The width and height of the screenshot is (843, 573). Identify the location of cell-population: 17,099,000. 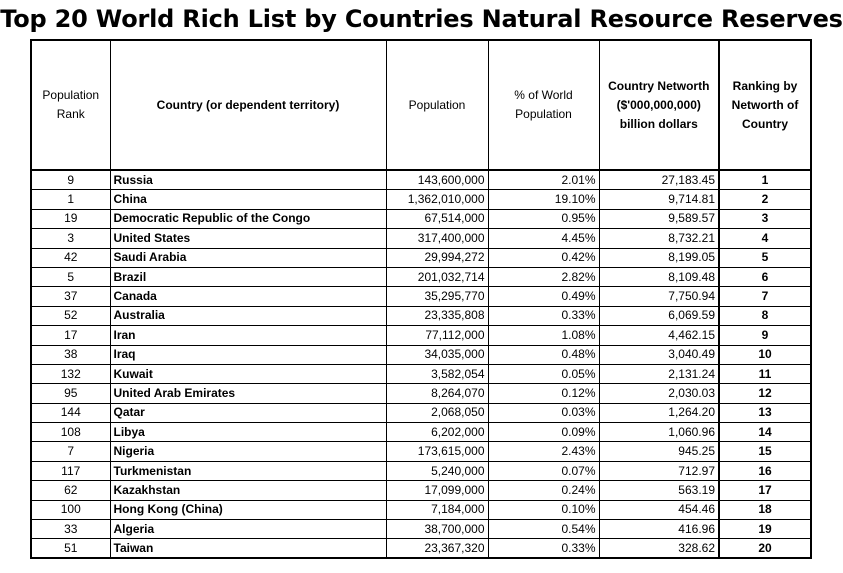
(437, 490).